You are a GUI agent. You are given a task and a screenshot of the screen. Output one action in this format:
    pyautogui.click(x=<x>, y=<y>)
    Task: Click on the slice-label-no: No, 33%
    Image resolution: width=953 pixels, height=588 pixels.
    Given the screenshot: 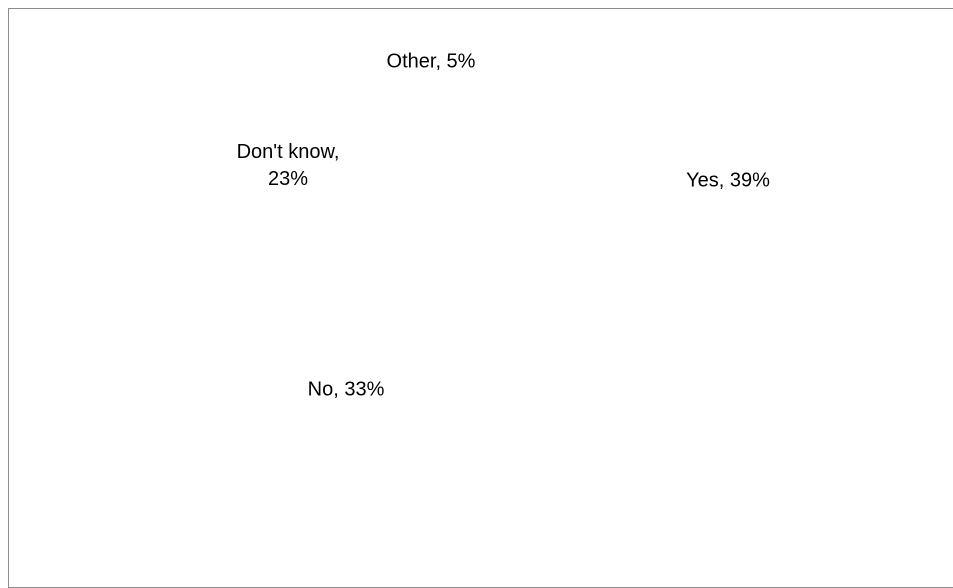 What is the action you would take?
    pyautogui.click(x=346, y=389)
    